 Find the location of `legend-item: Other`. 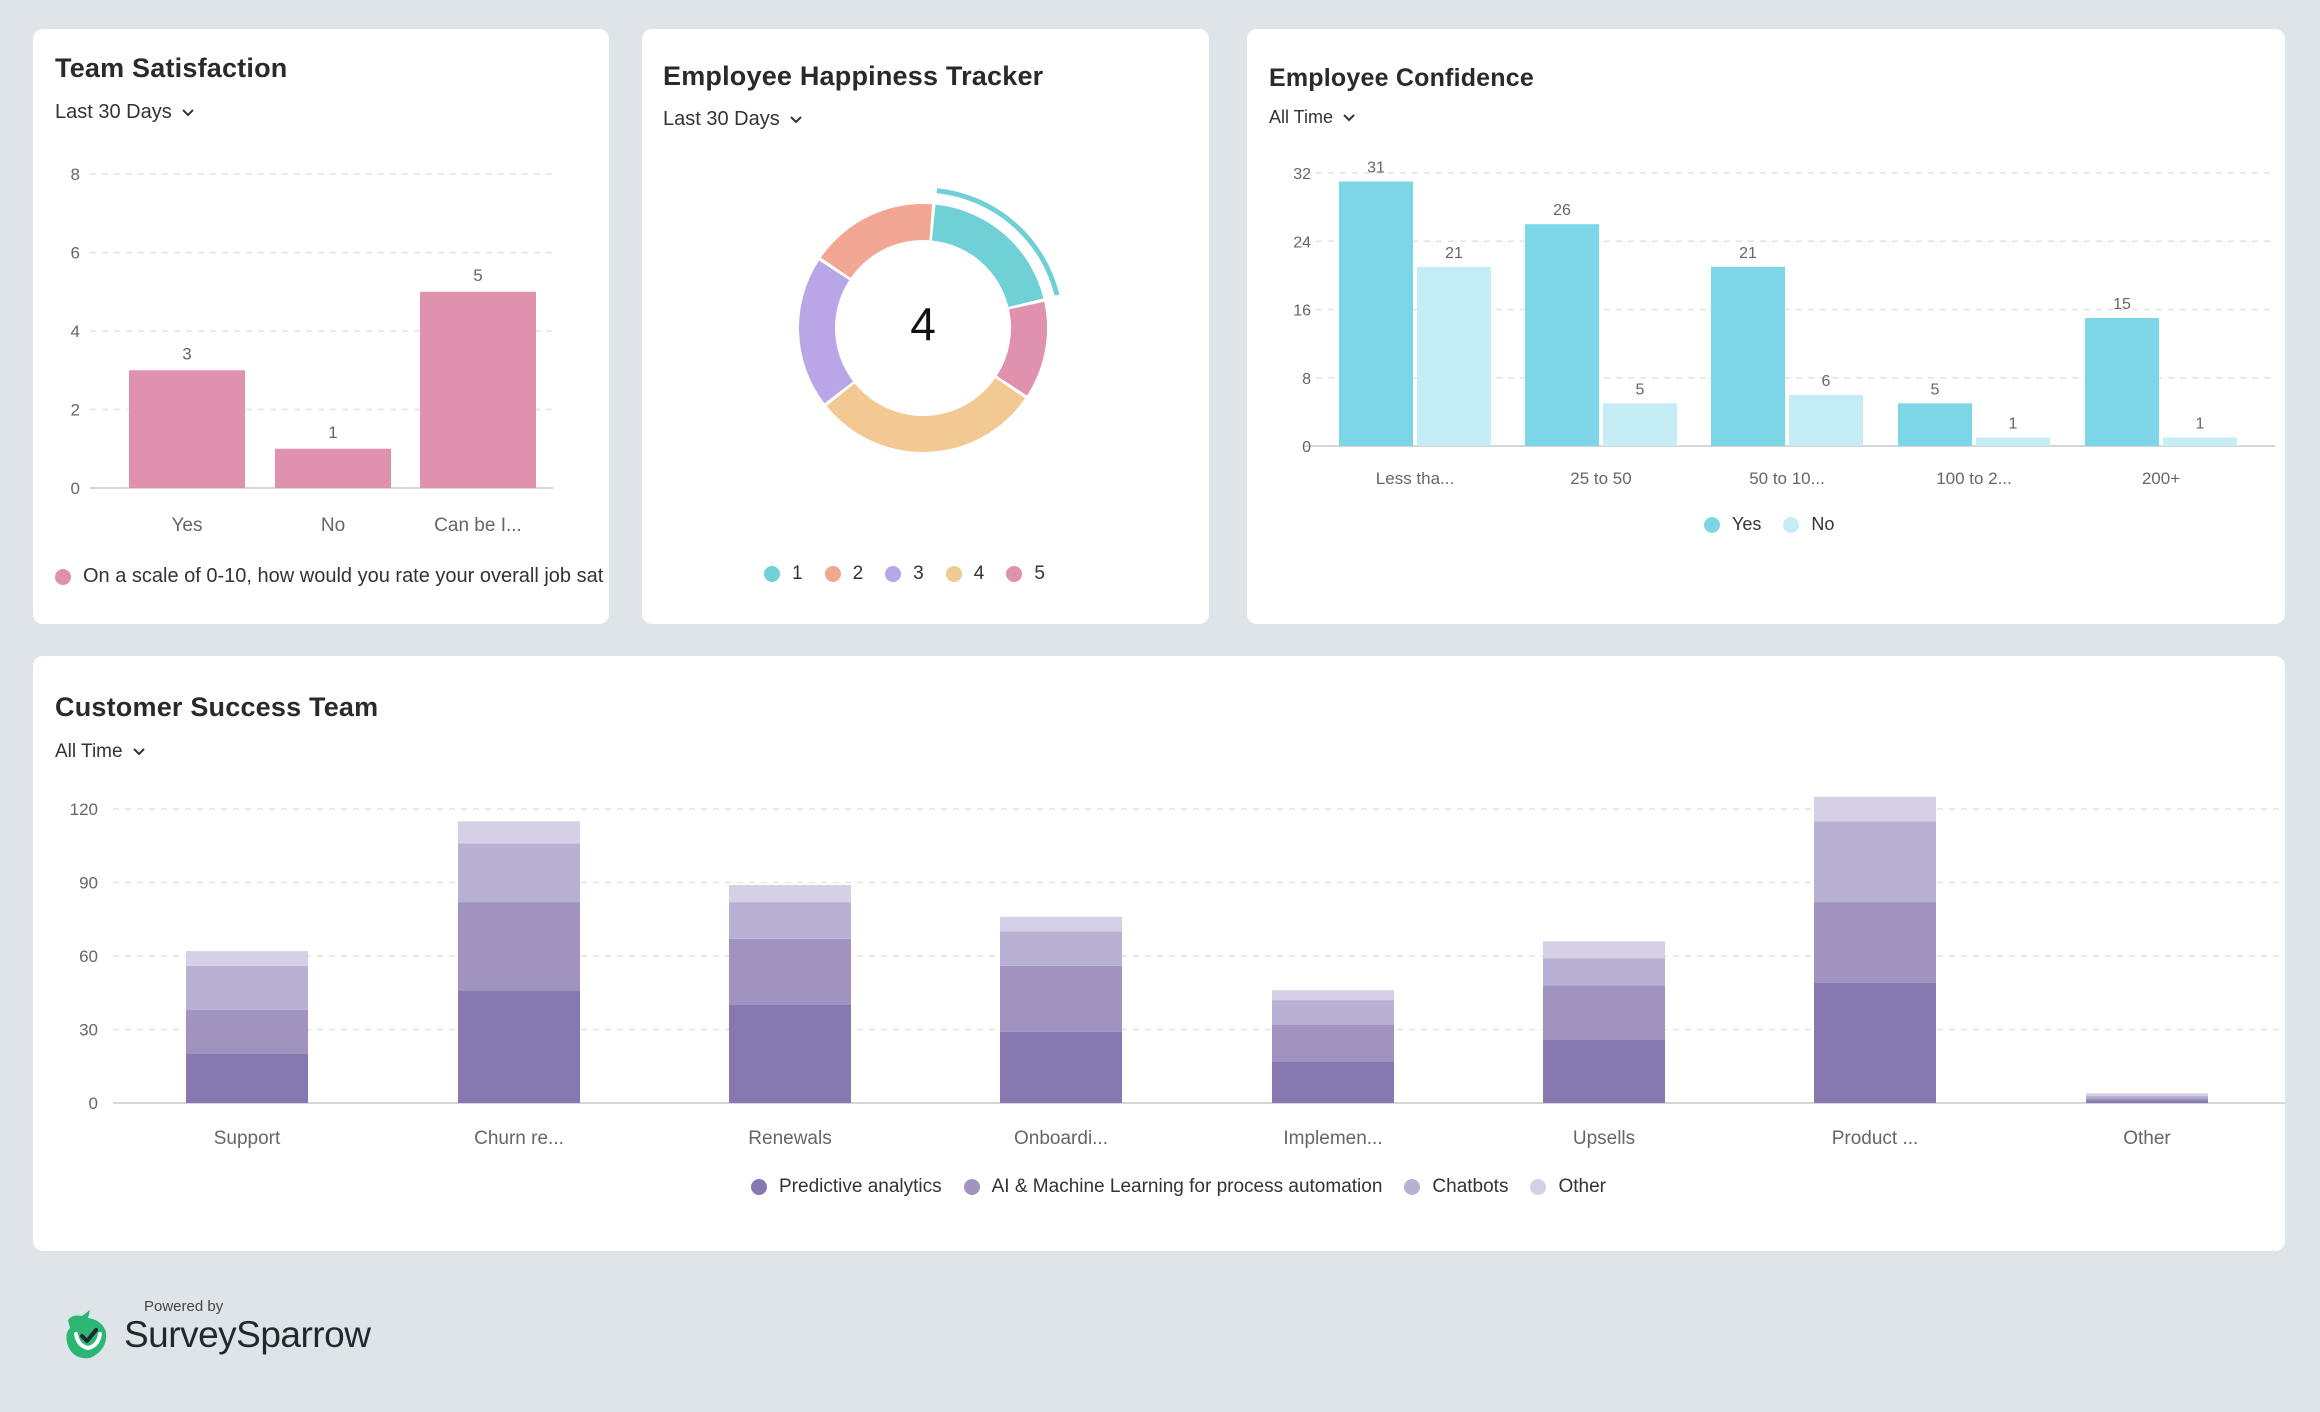

legend-item: Other is located at coordinates (1568, 1187).